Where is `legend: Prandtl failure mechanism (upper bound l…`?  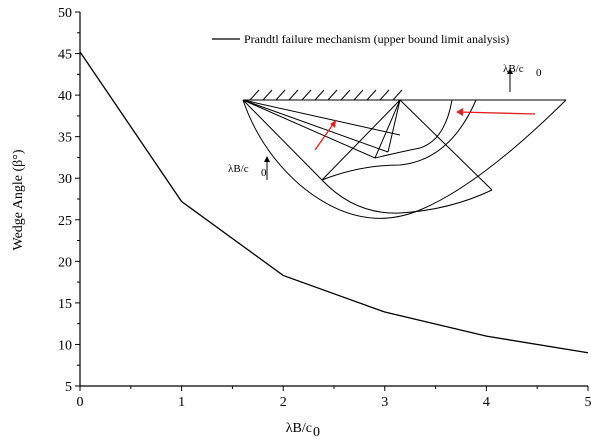
legend: Prandtl failure mechanism (upper bound l… is located at coordinates (360, 39).